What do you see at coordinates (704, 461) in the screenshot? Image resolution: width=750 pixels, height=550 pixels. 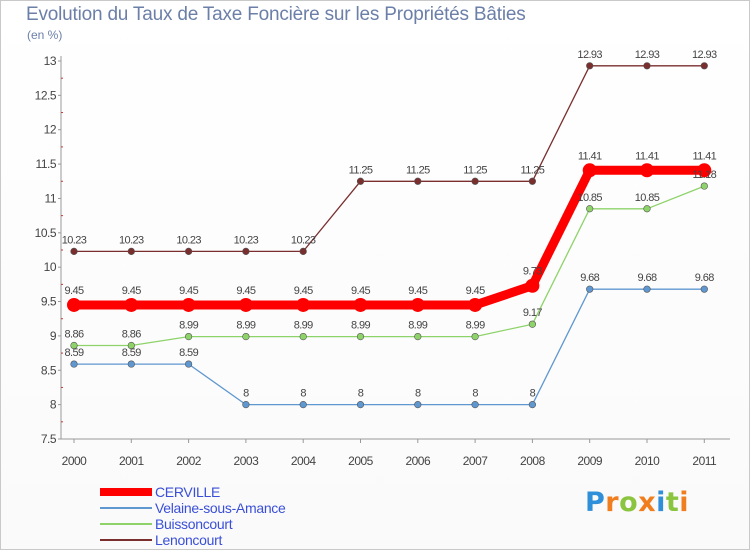 I see `x-tick-label: 2011` at bounding box center [704, 461].